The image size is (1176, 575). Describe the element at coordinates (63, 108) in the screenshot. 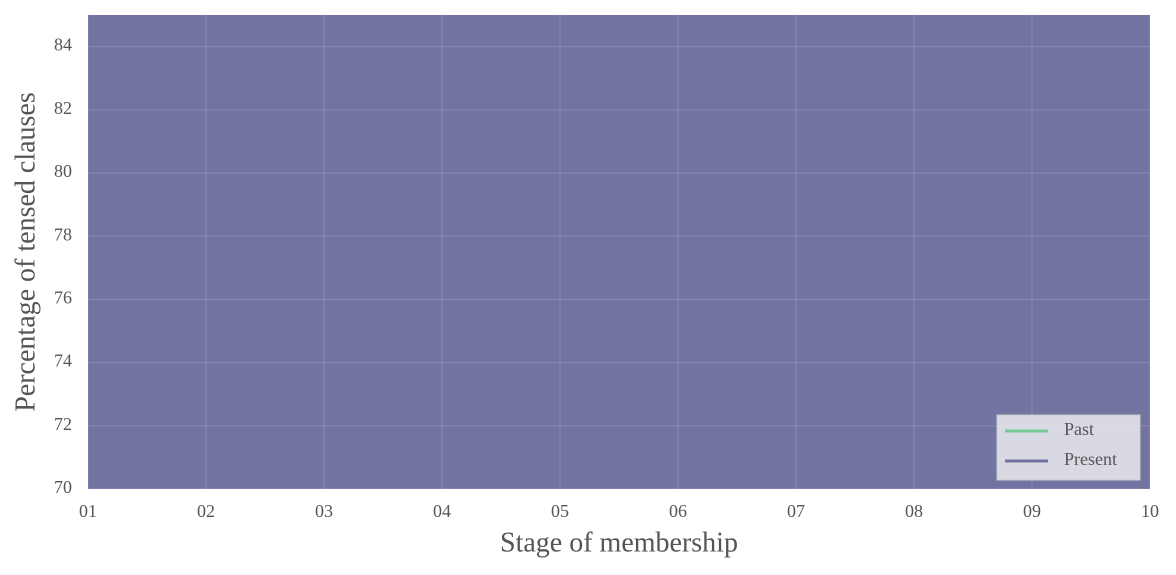

I see `y-tick-label: 82` at that location.